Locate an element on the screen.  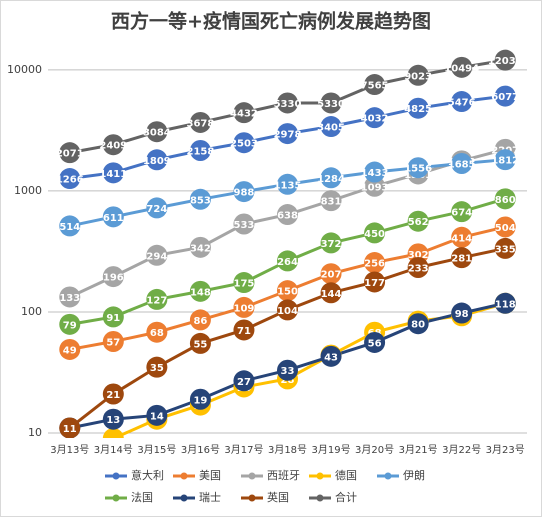
data-label: 56 is located at coordinates (375, 343).